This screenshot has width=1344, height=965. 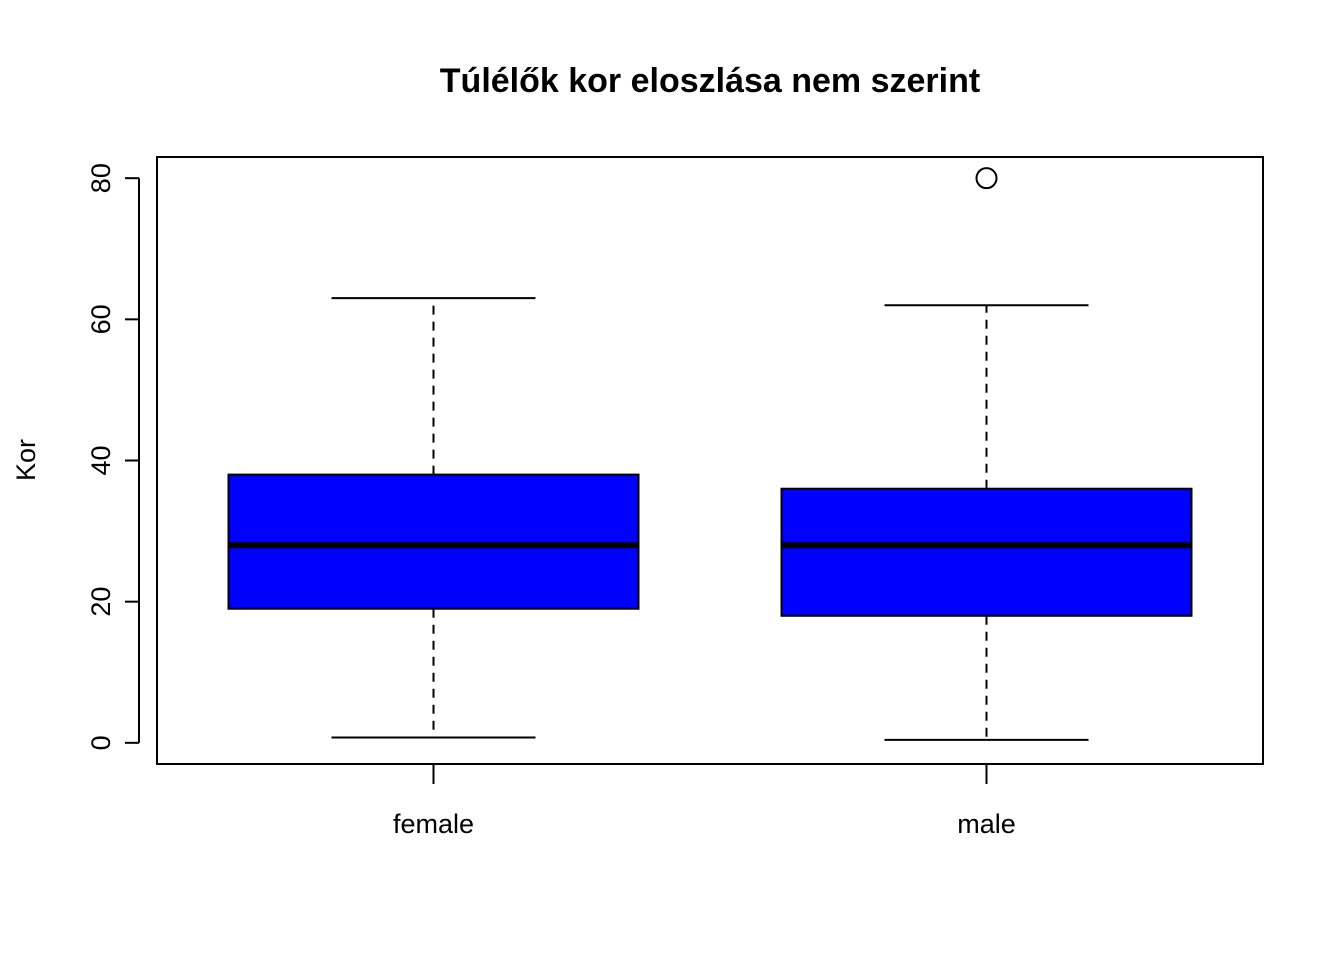 What do you see at coordinates (101, 460) in the screenshot?
I see `y-tick-label: 40` at bounding box center [101, 460].